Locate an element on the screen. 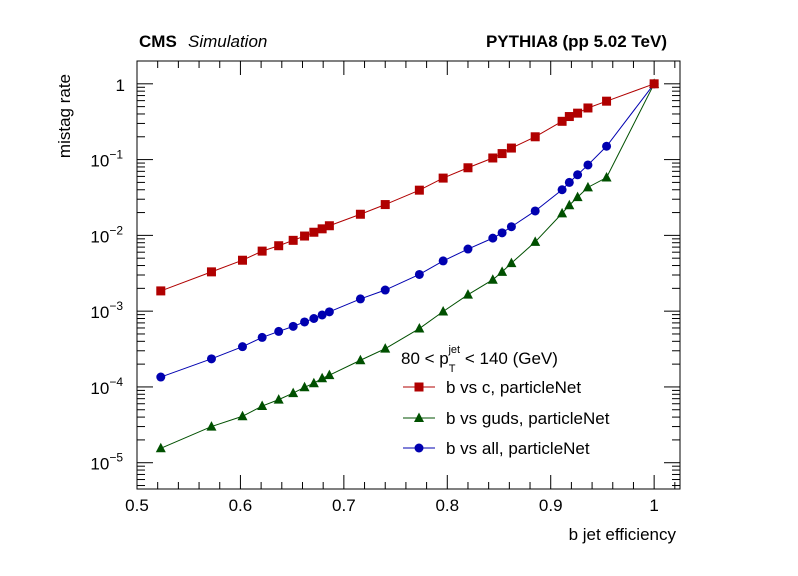 This screenshot has height=576, width=798. legend-entry: b vs all, particleNet is located at coordinates (496, 448).